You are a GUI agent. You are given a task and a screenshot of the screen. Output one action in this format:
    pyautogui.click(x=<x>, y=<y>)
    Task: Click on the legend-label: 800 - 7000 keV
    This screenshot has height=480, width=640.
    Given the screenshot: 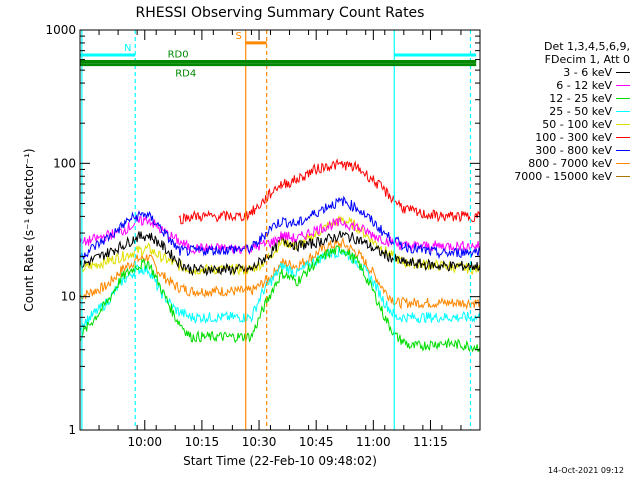 What is the action you would take?
    pyautogui.click(x=570, y=163)
    